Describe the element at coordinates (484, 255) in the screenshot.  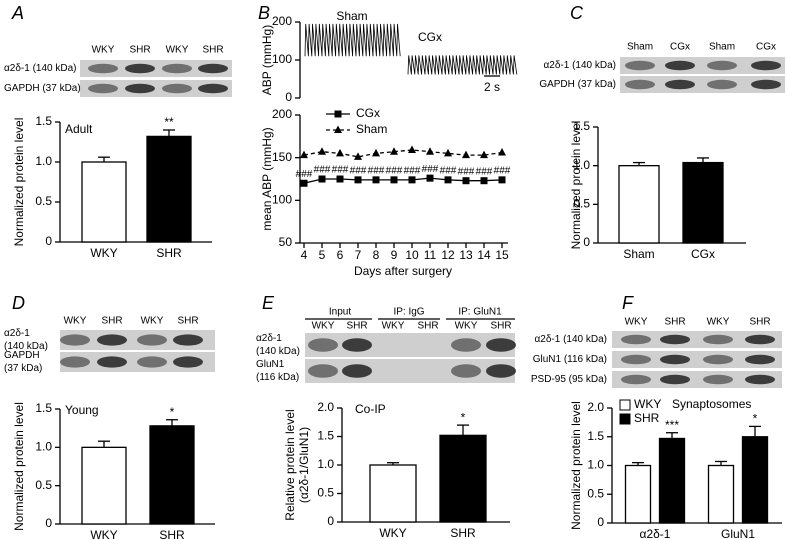
I see `x-tick-label: 14` at that location.